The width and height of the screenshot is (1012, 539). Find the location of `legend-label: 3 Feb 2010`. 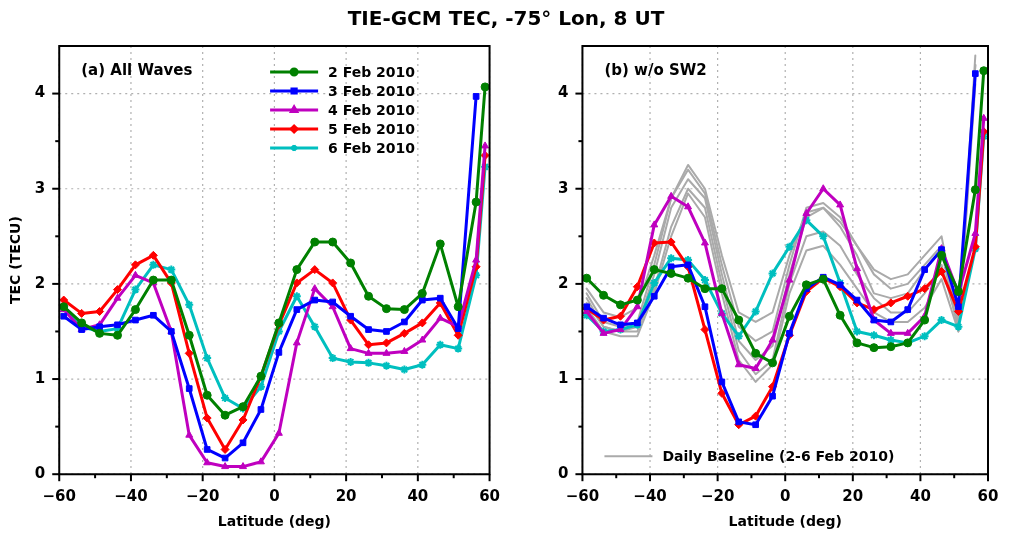

legend-label: 3 Feb 2010 is located at coordinates (372, 90).